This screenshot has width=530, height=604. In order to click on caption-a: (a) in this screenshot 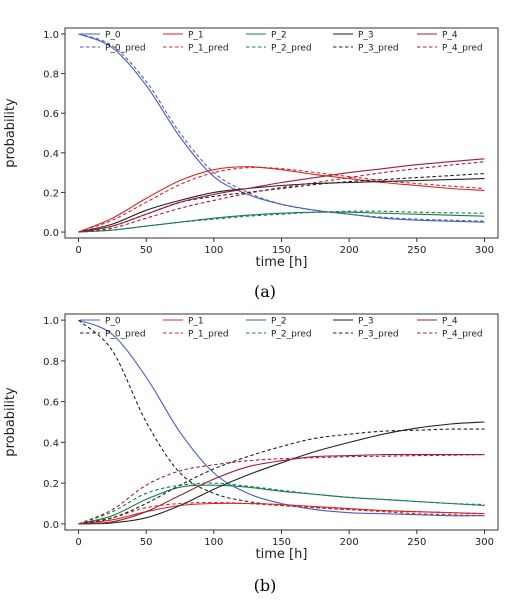, I will do `click(265, 291)`.